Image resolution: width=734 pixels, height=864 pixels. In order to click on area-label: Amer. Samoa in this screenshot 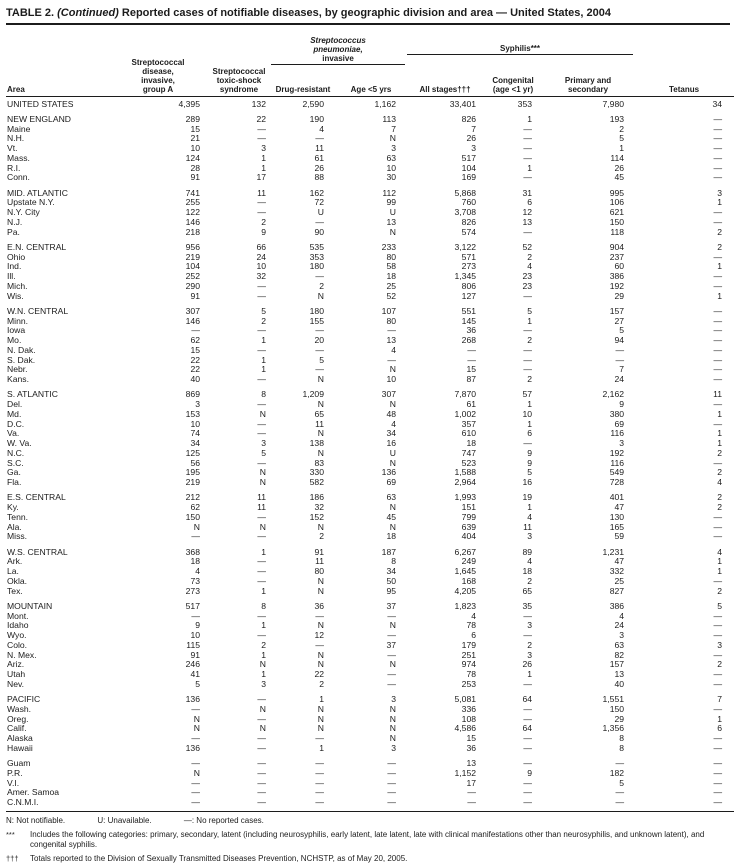, I will do `click(33, 792)`.